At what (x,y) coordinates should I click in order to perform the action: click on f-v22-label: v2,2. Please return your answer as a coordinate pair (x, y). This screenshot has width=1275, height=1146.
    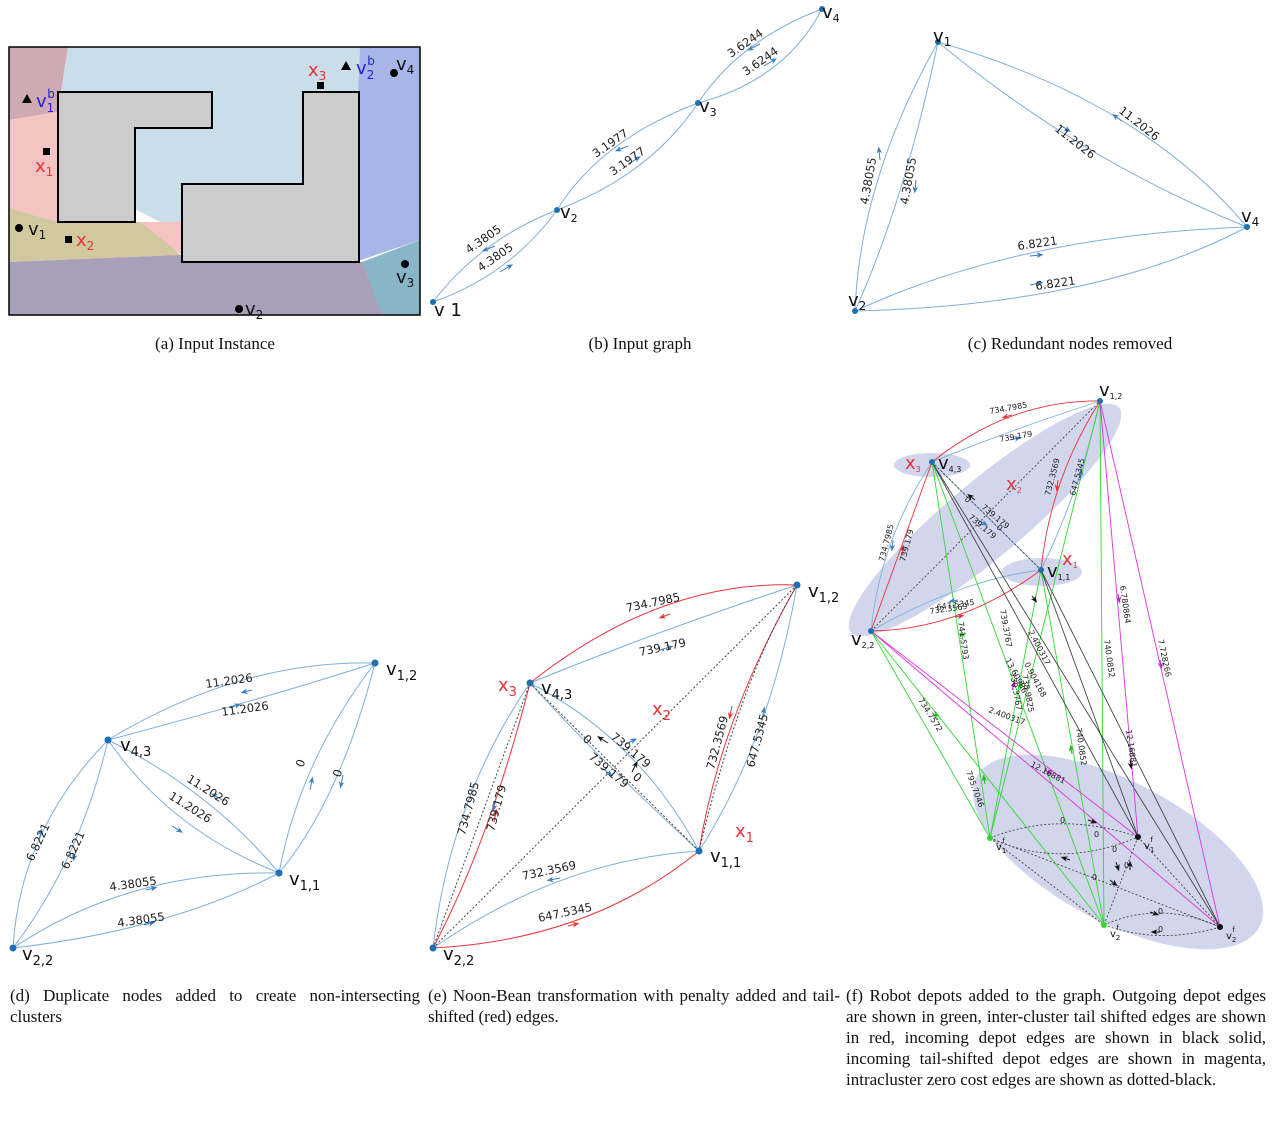
    Looking at the image, I should click on (862, 639).